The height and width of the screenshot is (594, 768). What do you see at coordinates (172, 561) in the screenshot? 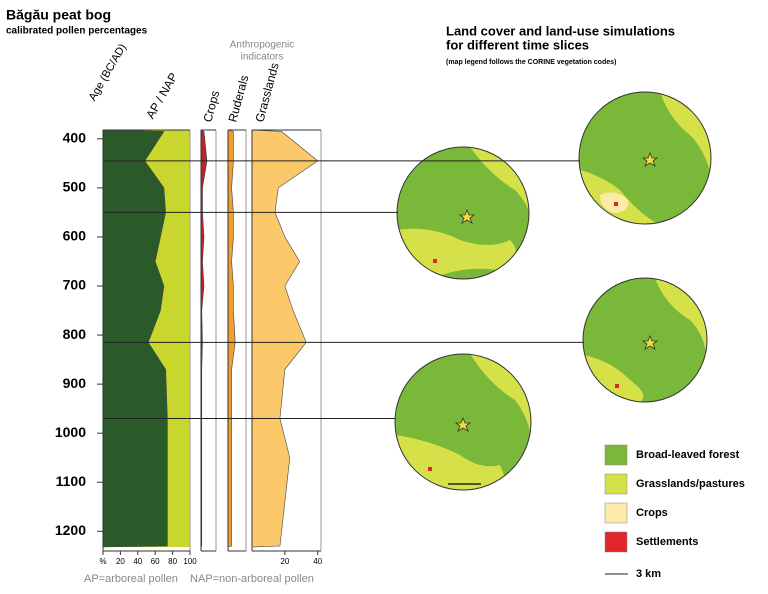
I see `x-tick-label: 80` at bounding box center [172, 561].